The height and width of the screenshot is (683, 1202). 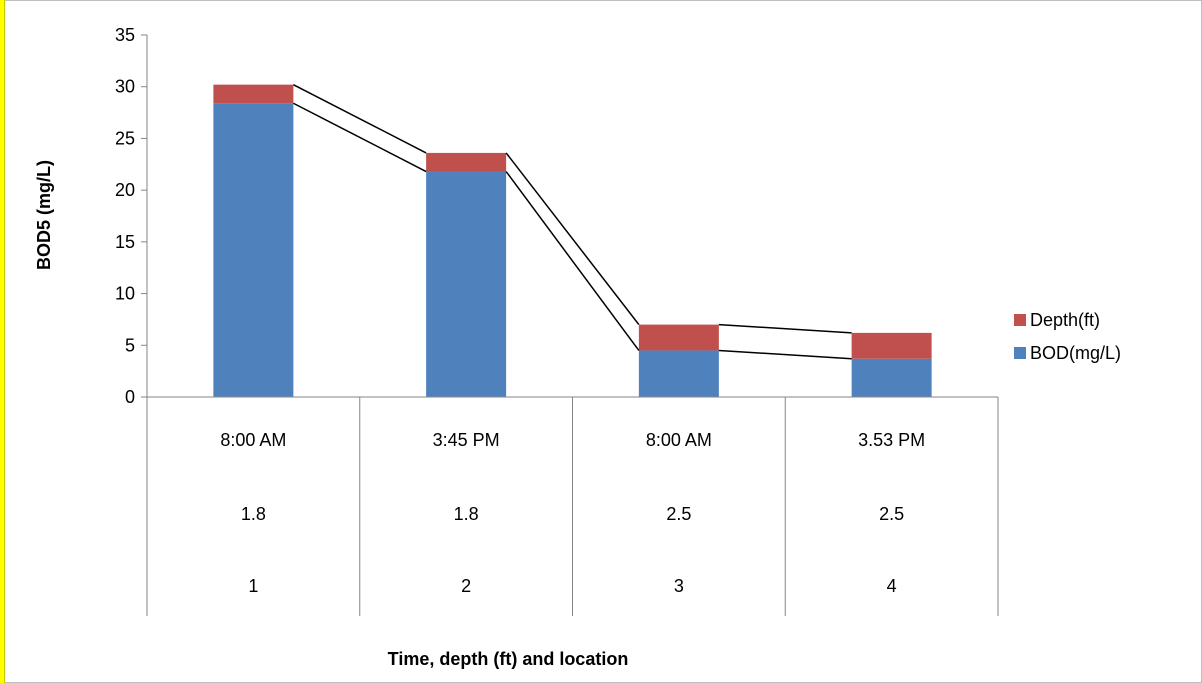 I want to click on x-axis-title: Time, depth (ft) and location, so click(x=508, y=659).